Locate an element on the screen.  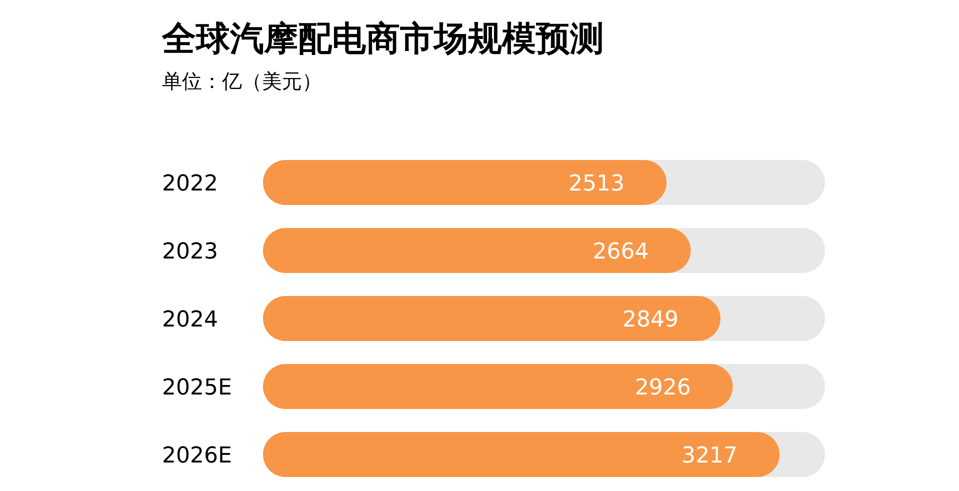
y-tick-label: 2026E is located at coordinates (197, 456).